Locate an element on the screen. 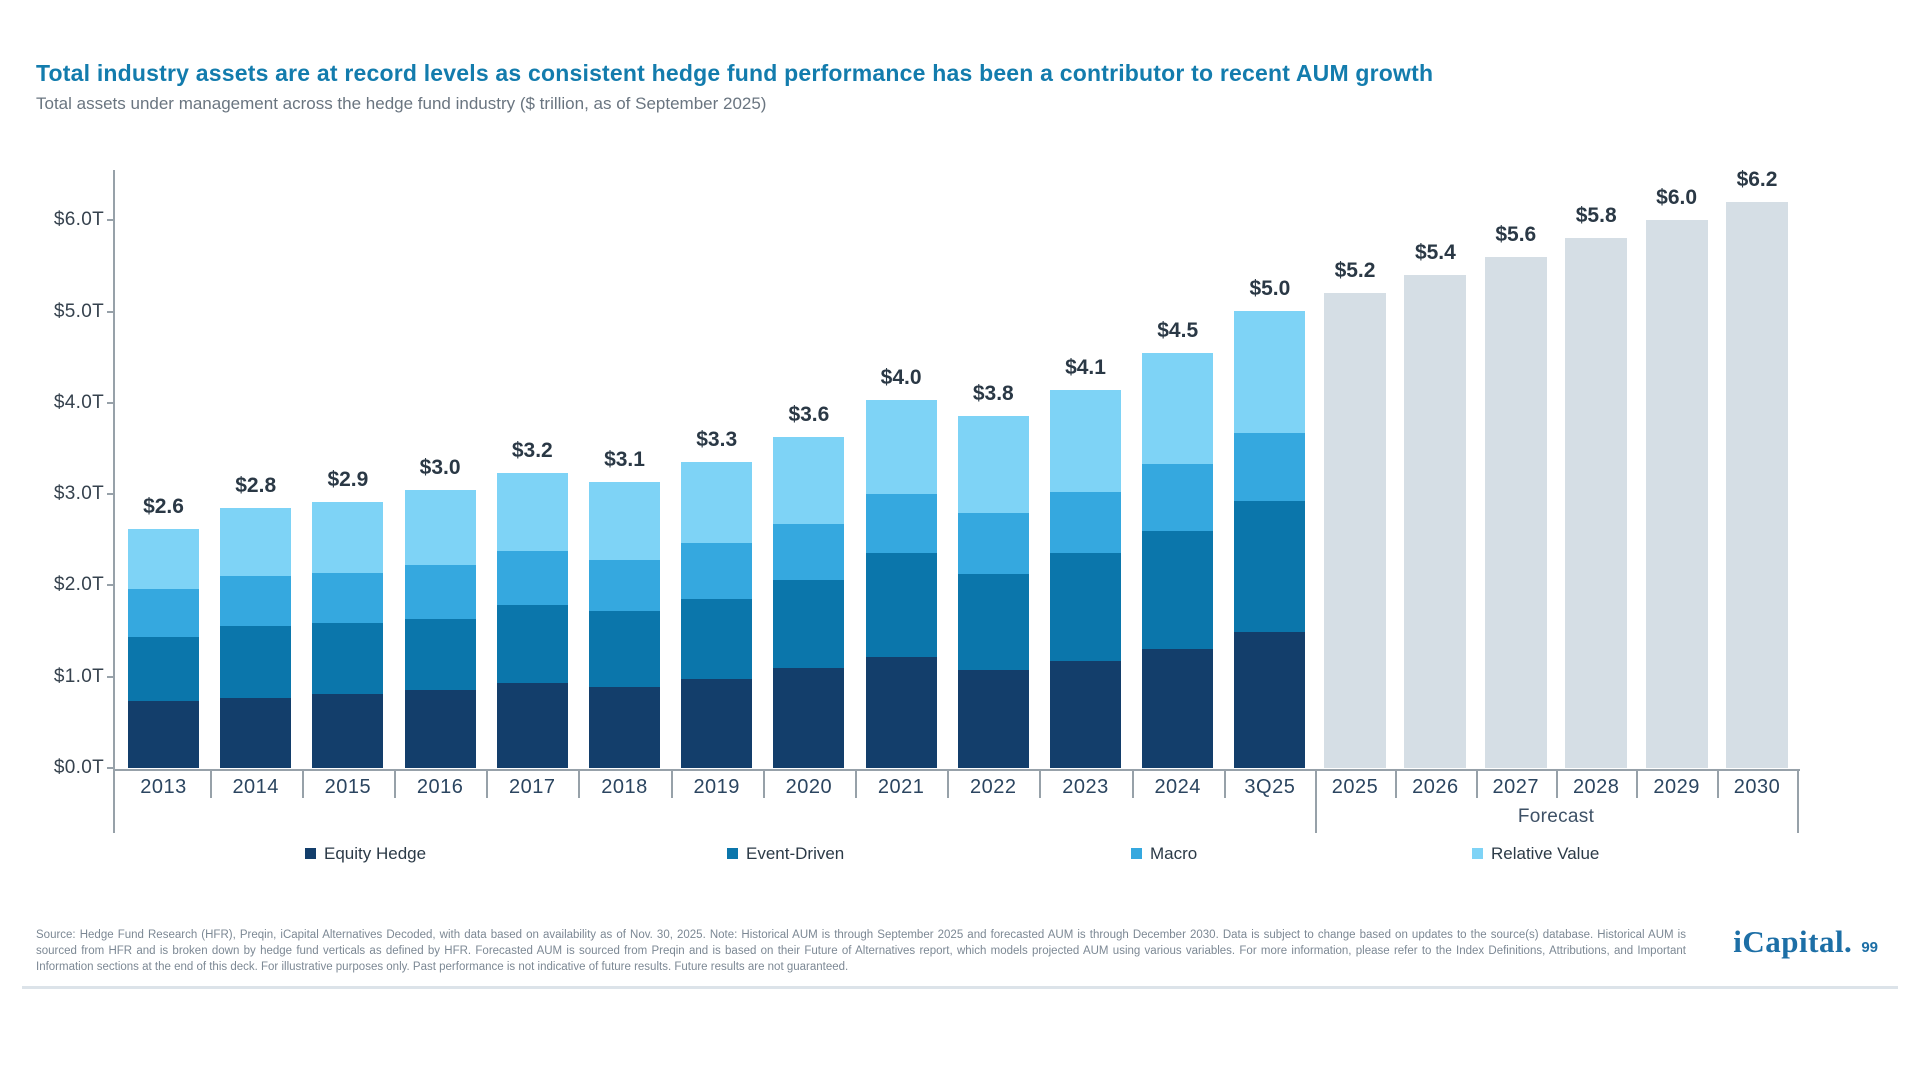  bar-2024-event-driven is located at coordinates (1178, 590).